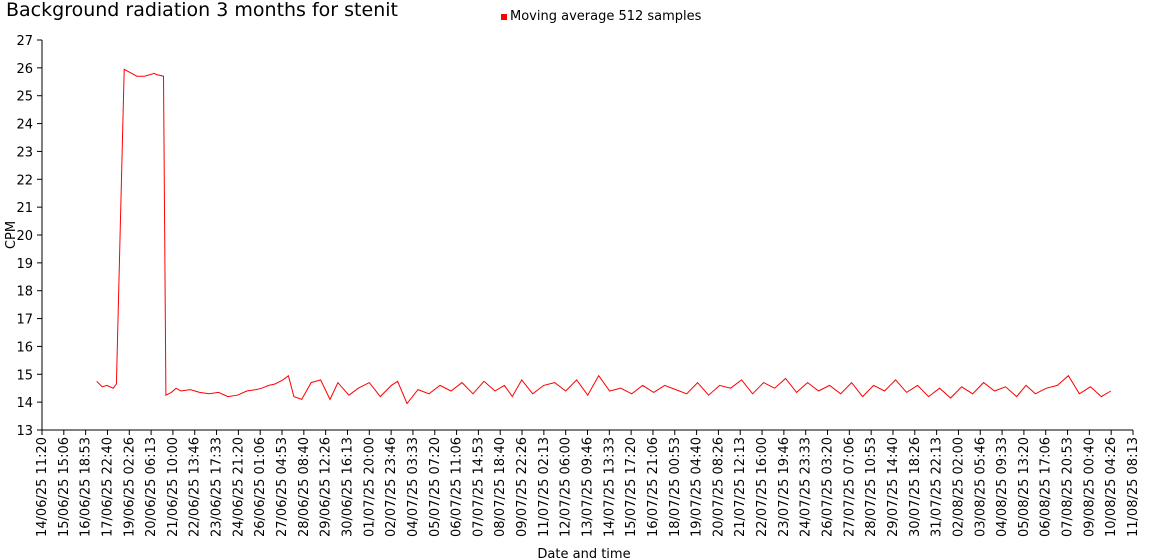 The height and width of the screenshot is (560, 1150). What do you see at coordinates (1002, 487) in the screenshot?
I see `x-tick-label: 04/08/25 09:33` at bounding box center [1002, 487].